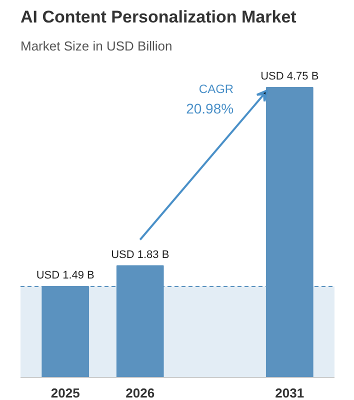 This screenshot has width=354, height=400. What do you see at coordinates (289, 393) in the screenshot?
I see `x-tick-label: 2031` at bounding box center [289, 393].